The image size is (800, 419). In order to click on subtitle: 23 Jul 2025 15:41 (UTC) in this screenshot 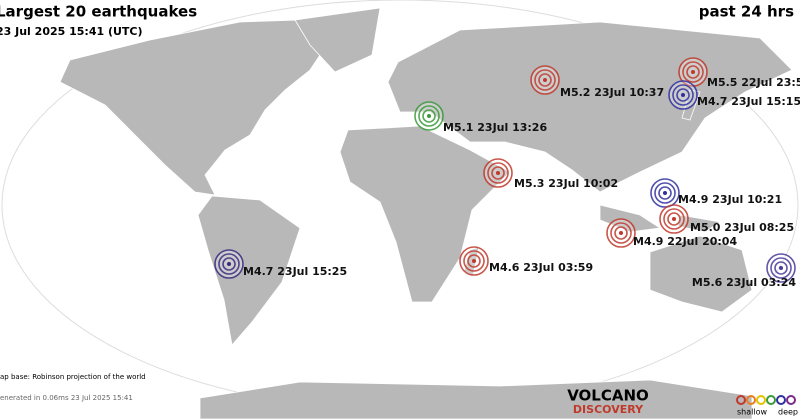, I will do `click(71, 31)`.